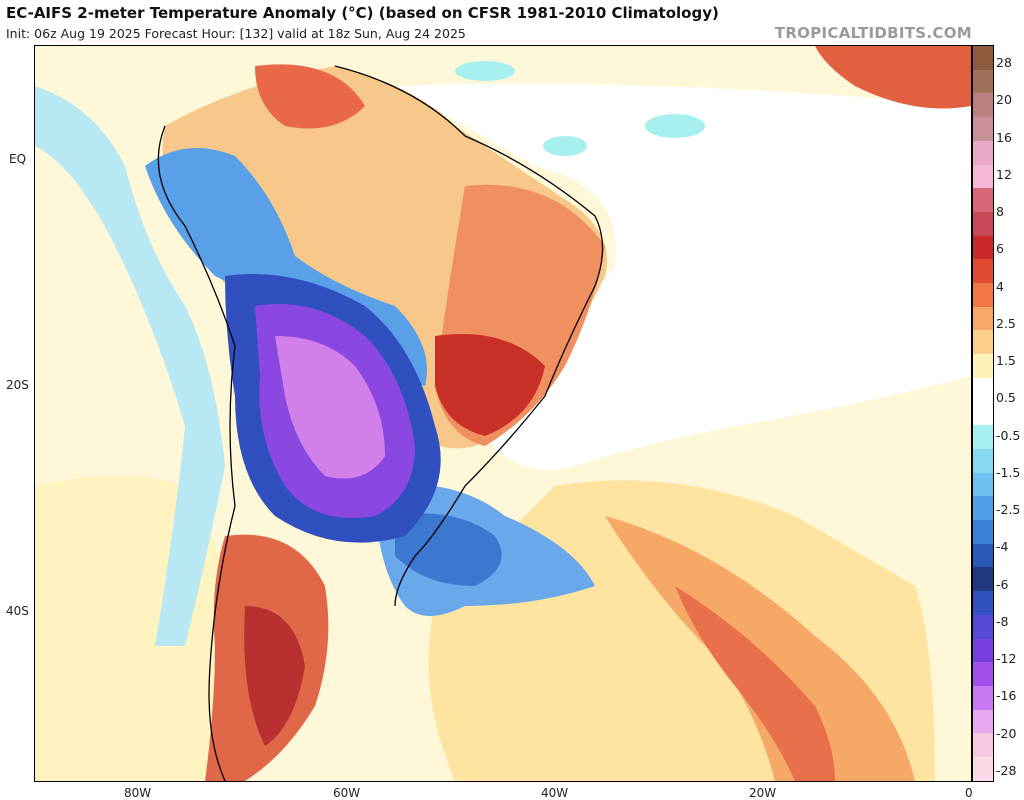 Image resolution: width=1024 pixels, height=800 pixels. I want to click on colorbar, so click(983, 413).